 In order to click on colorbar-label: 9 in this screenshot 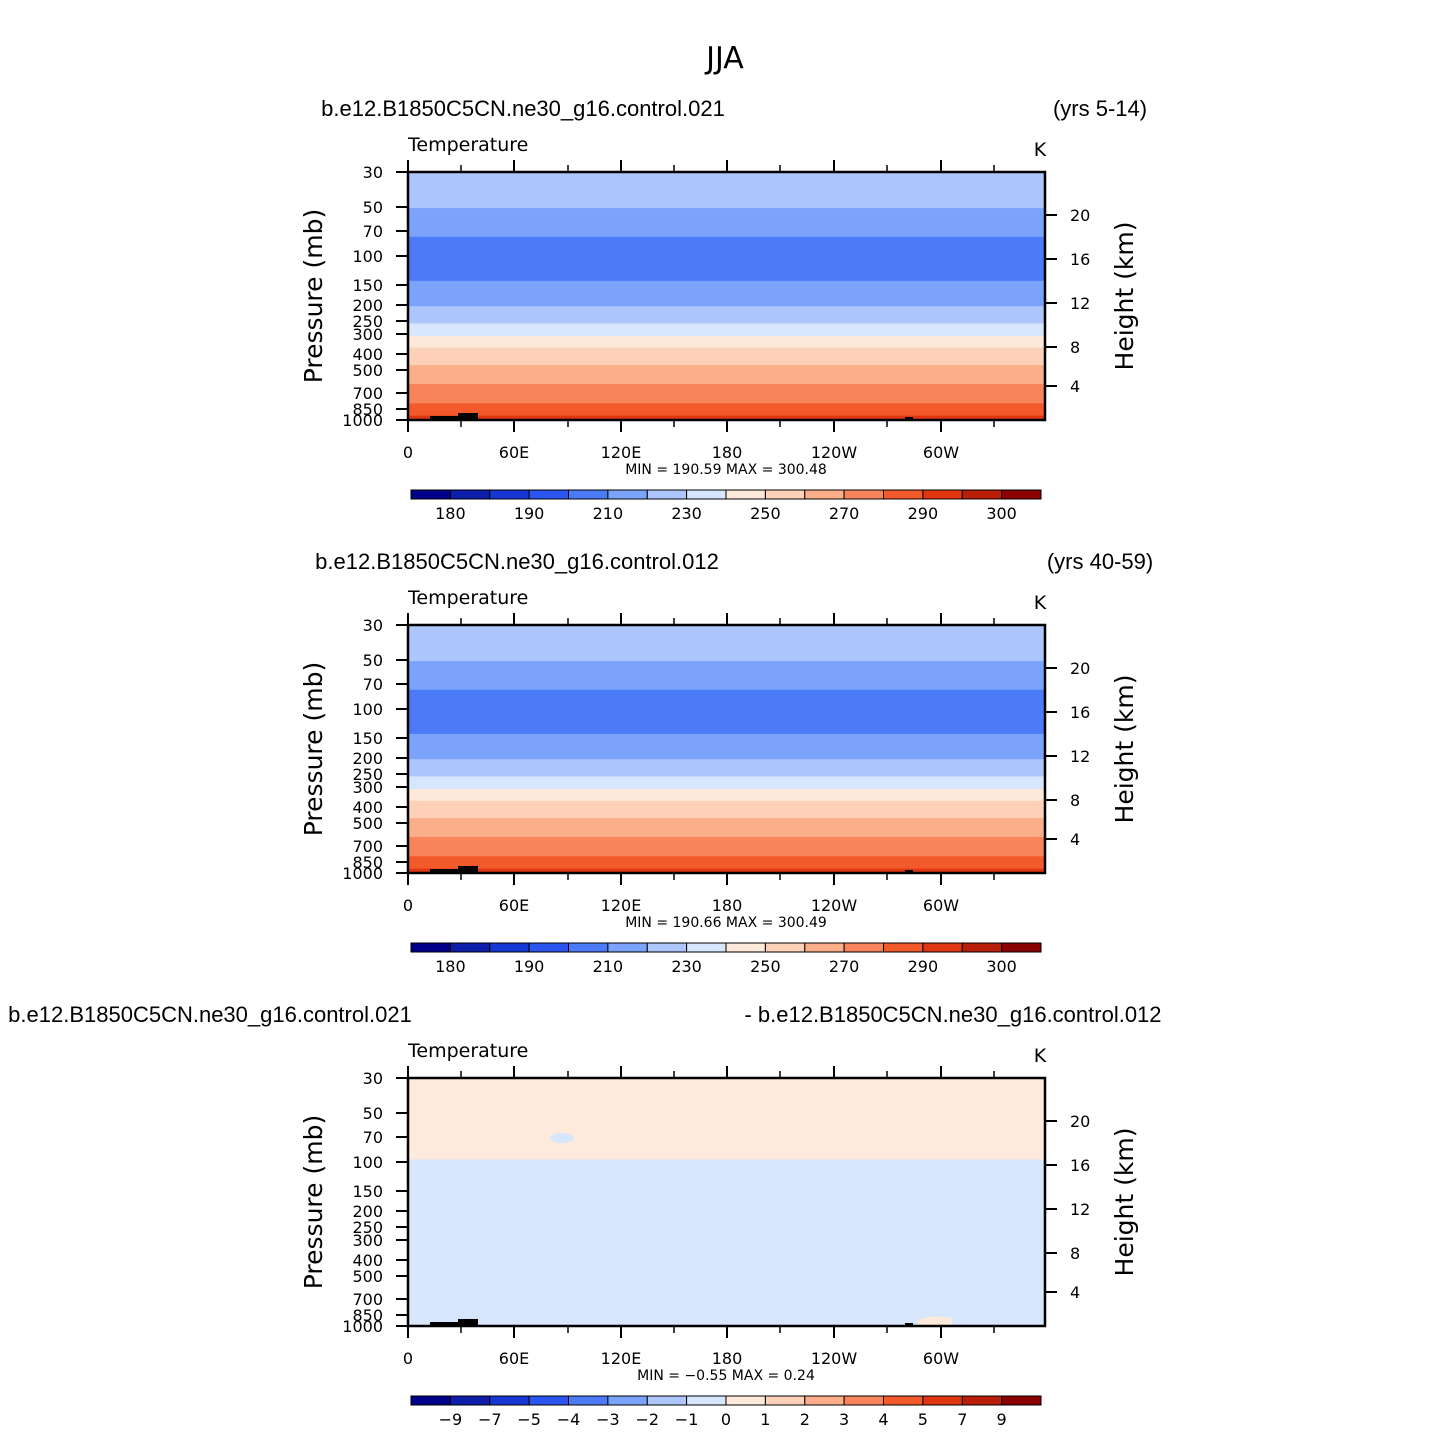, I will do `click(1002, 1419)`.